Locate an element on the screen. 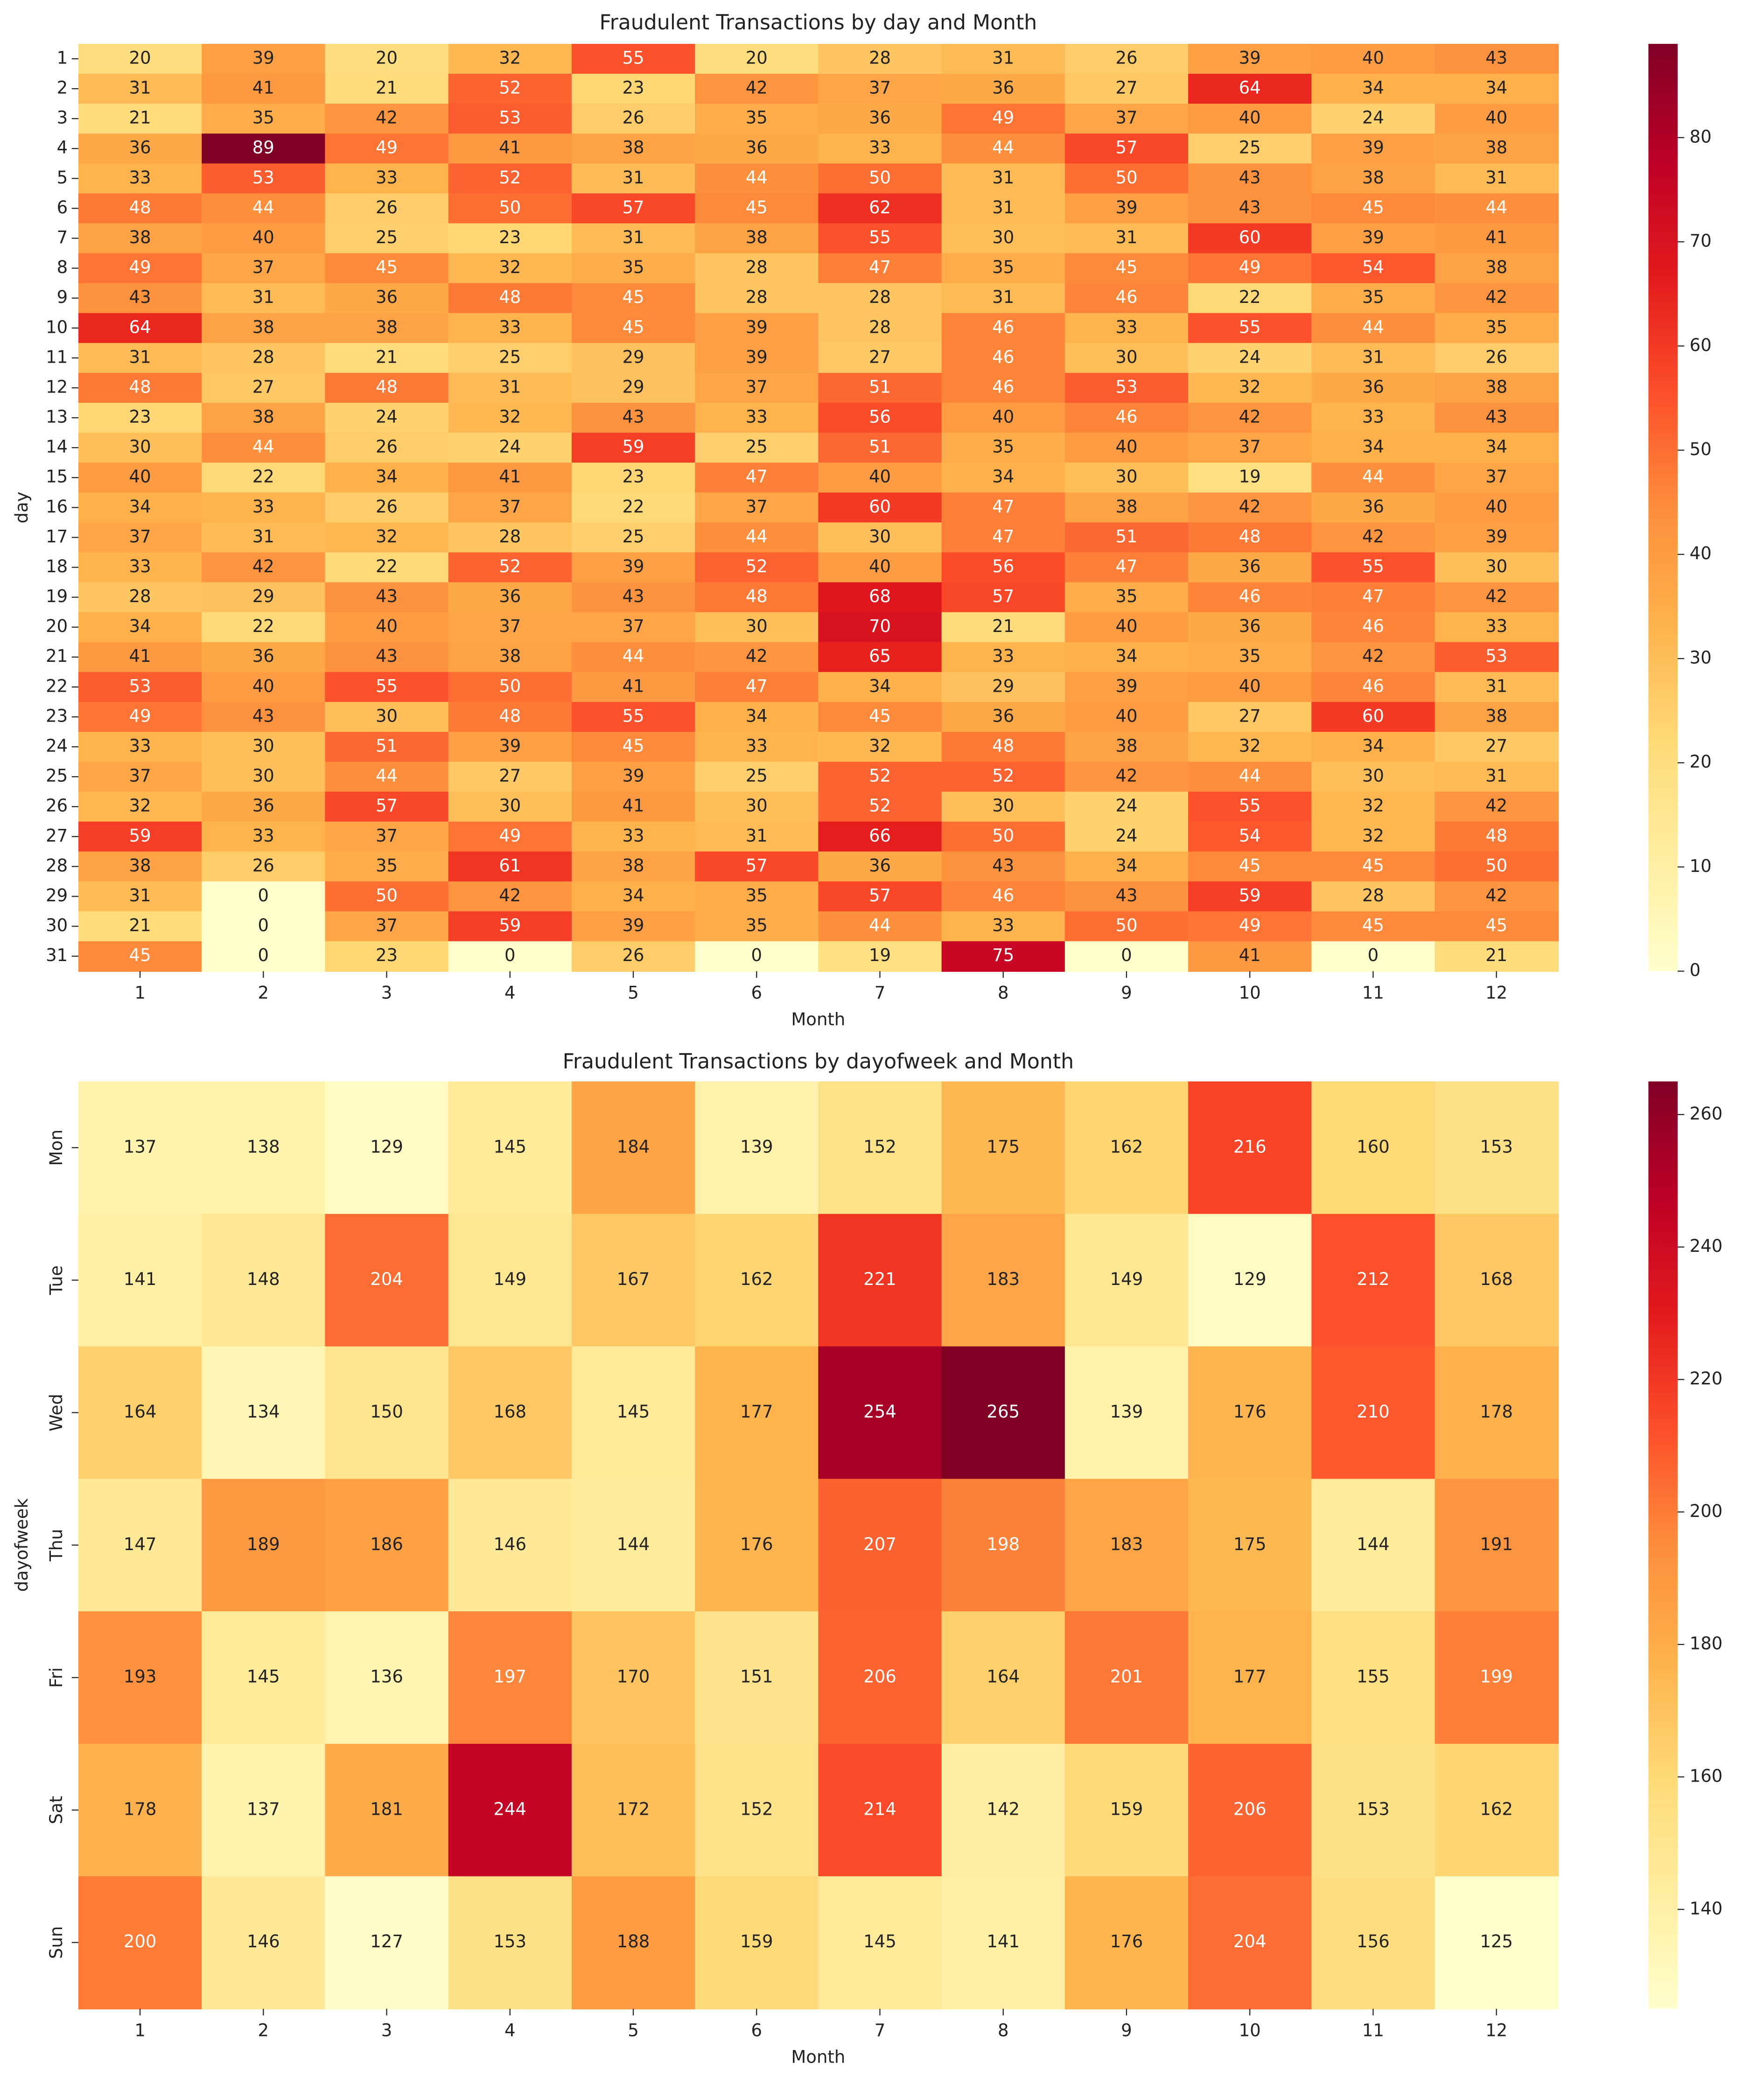 The image size is (1764, 2085). cell-label: 27 is located at coordinates (263, 387).